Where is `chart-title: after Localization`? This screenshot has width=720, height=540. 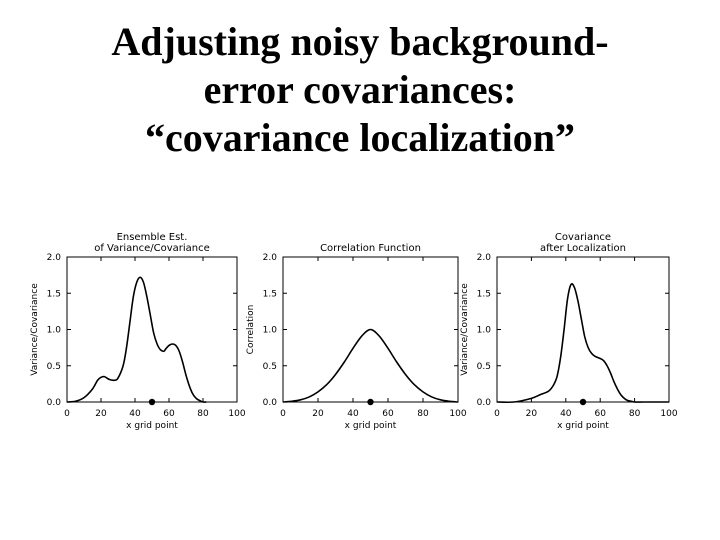 chart-title: after Localization is located at coordinates (583, 248).